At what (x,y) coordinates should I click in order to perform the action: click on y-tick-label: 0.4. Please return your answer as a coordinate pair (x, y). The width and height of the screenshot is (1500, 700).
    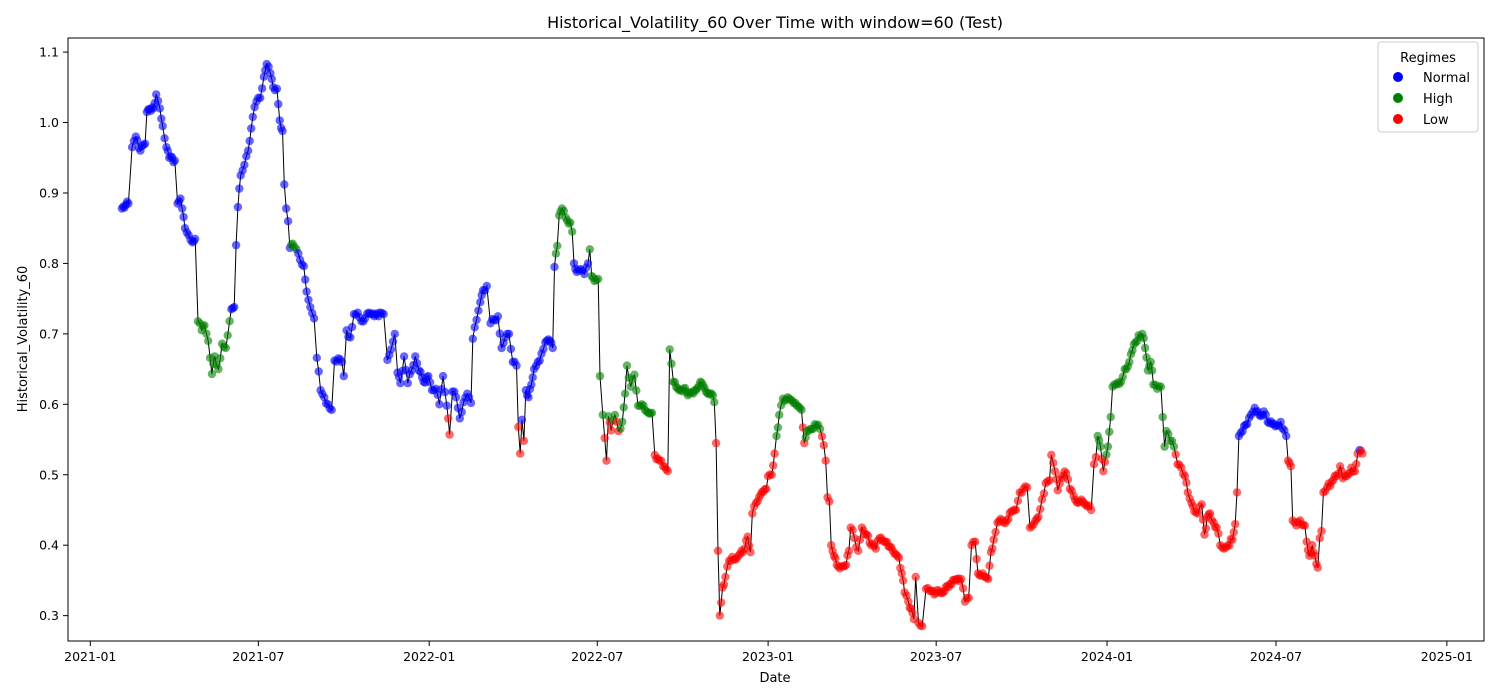
    Looking at the image, I should click on (49, 545).